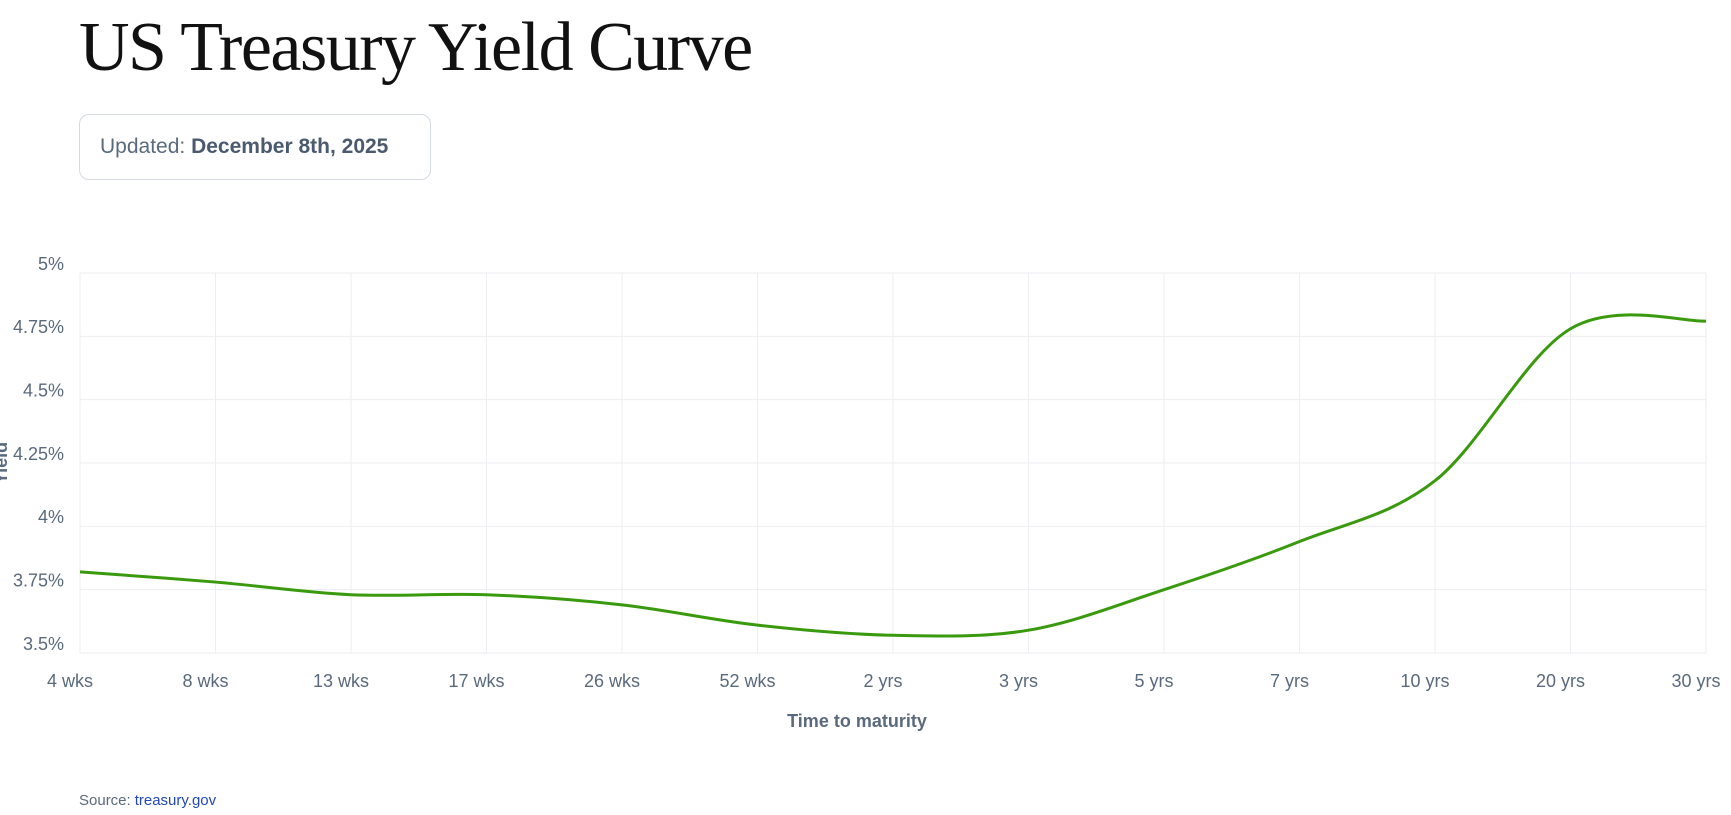  I want to click on x-axis-title: Time to maturity, so click(857, 721).